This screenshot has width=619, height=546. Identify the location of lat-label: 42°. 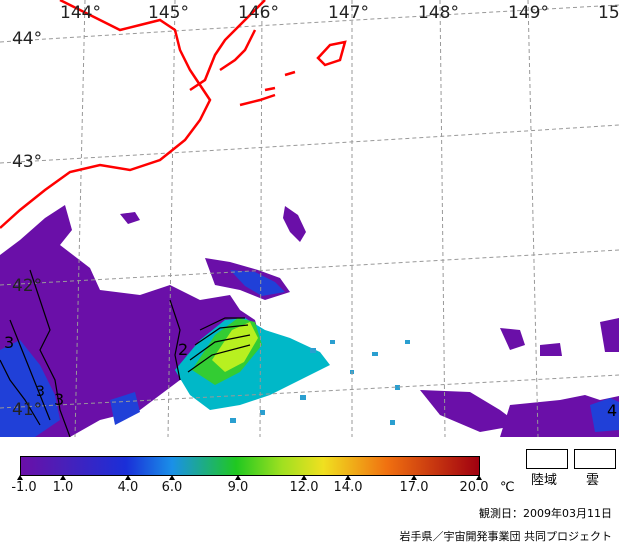
(27, 286).